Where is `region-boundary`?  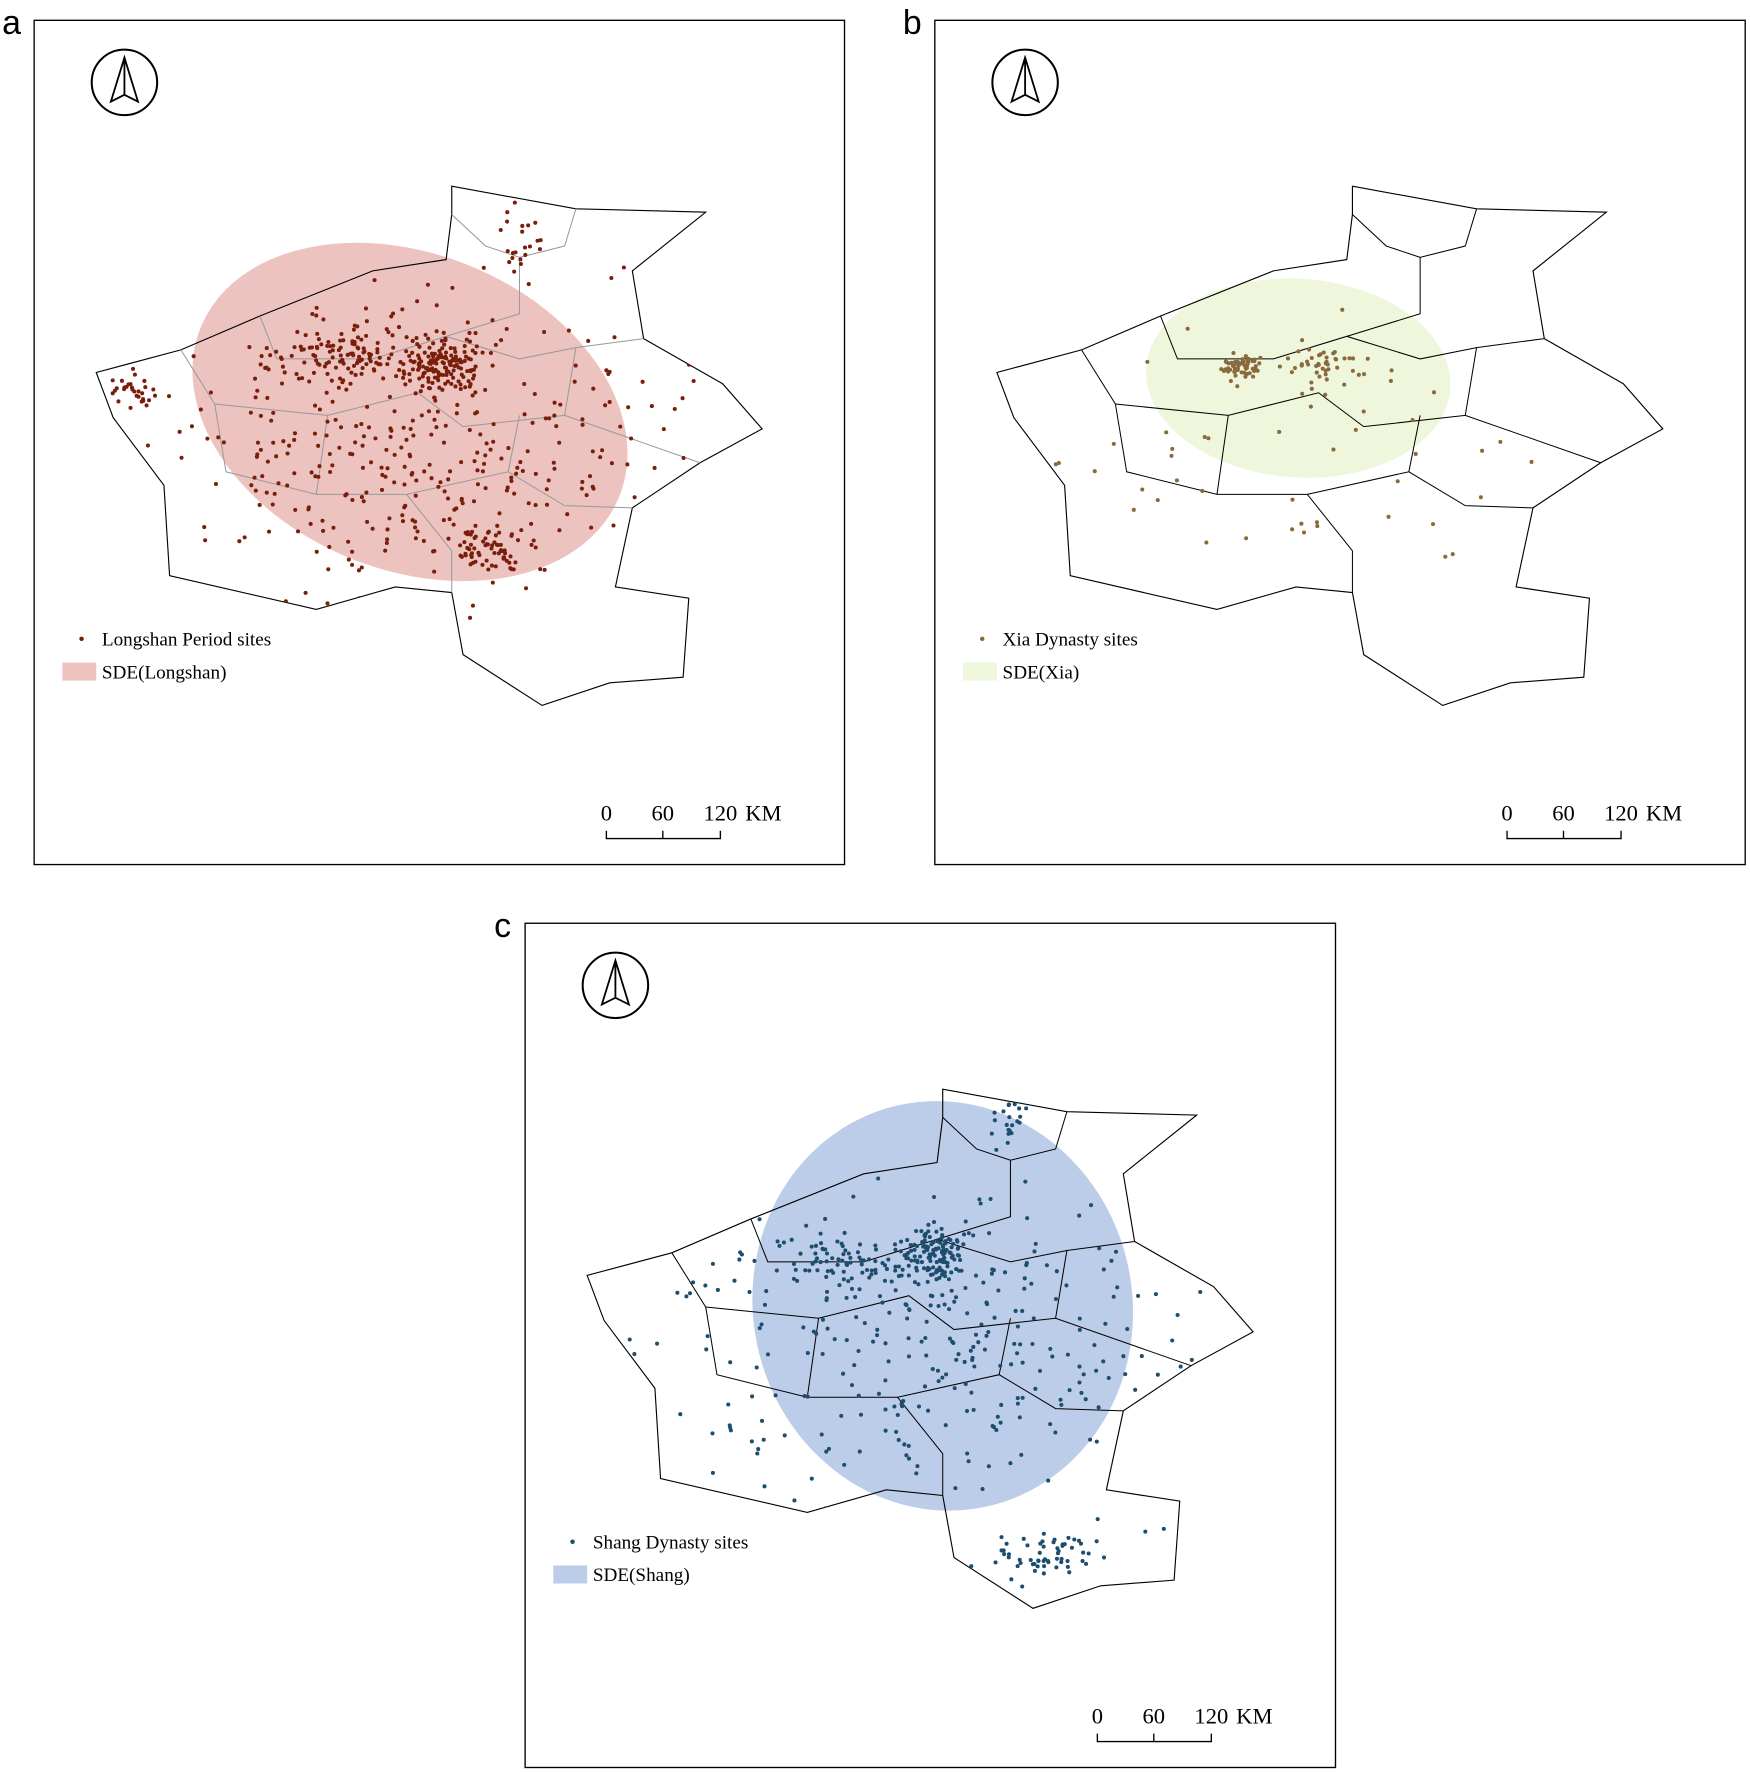
region-boundary is located at coordinates (1414, 443).